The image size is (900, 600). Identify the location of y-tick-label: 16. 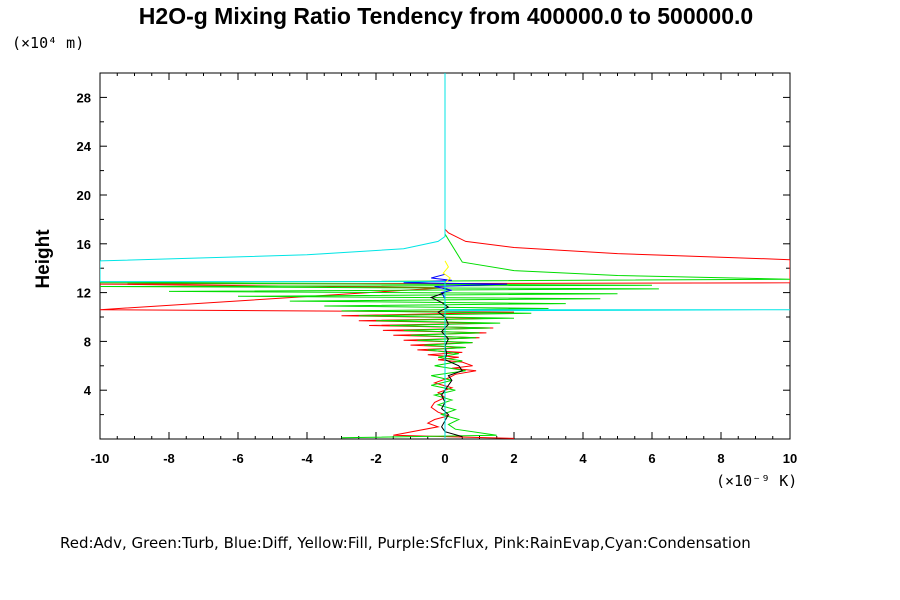
(84, 244).